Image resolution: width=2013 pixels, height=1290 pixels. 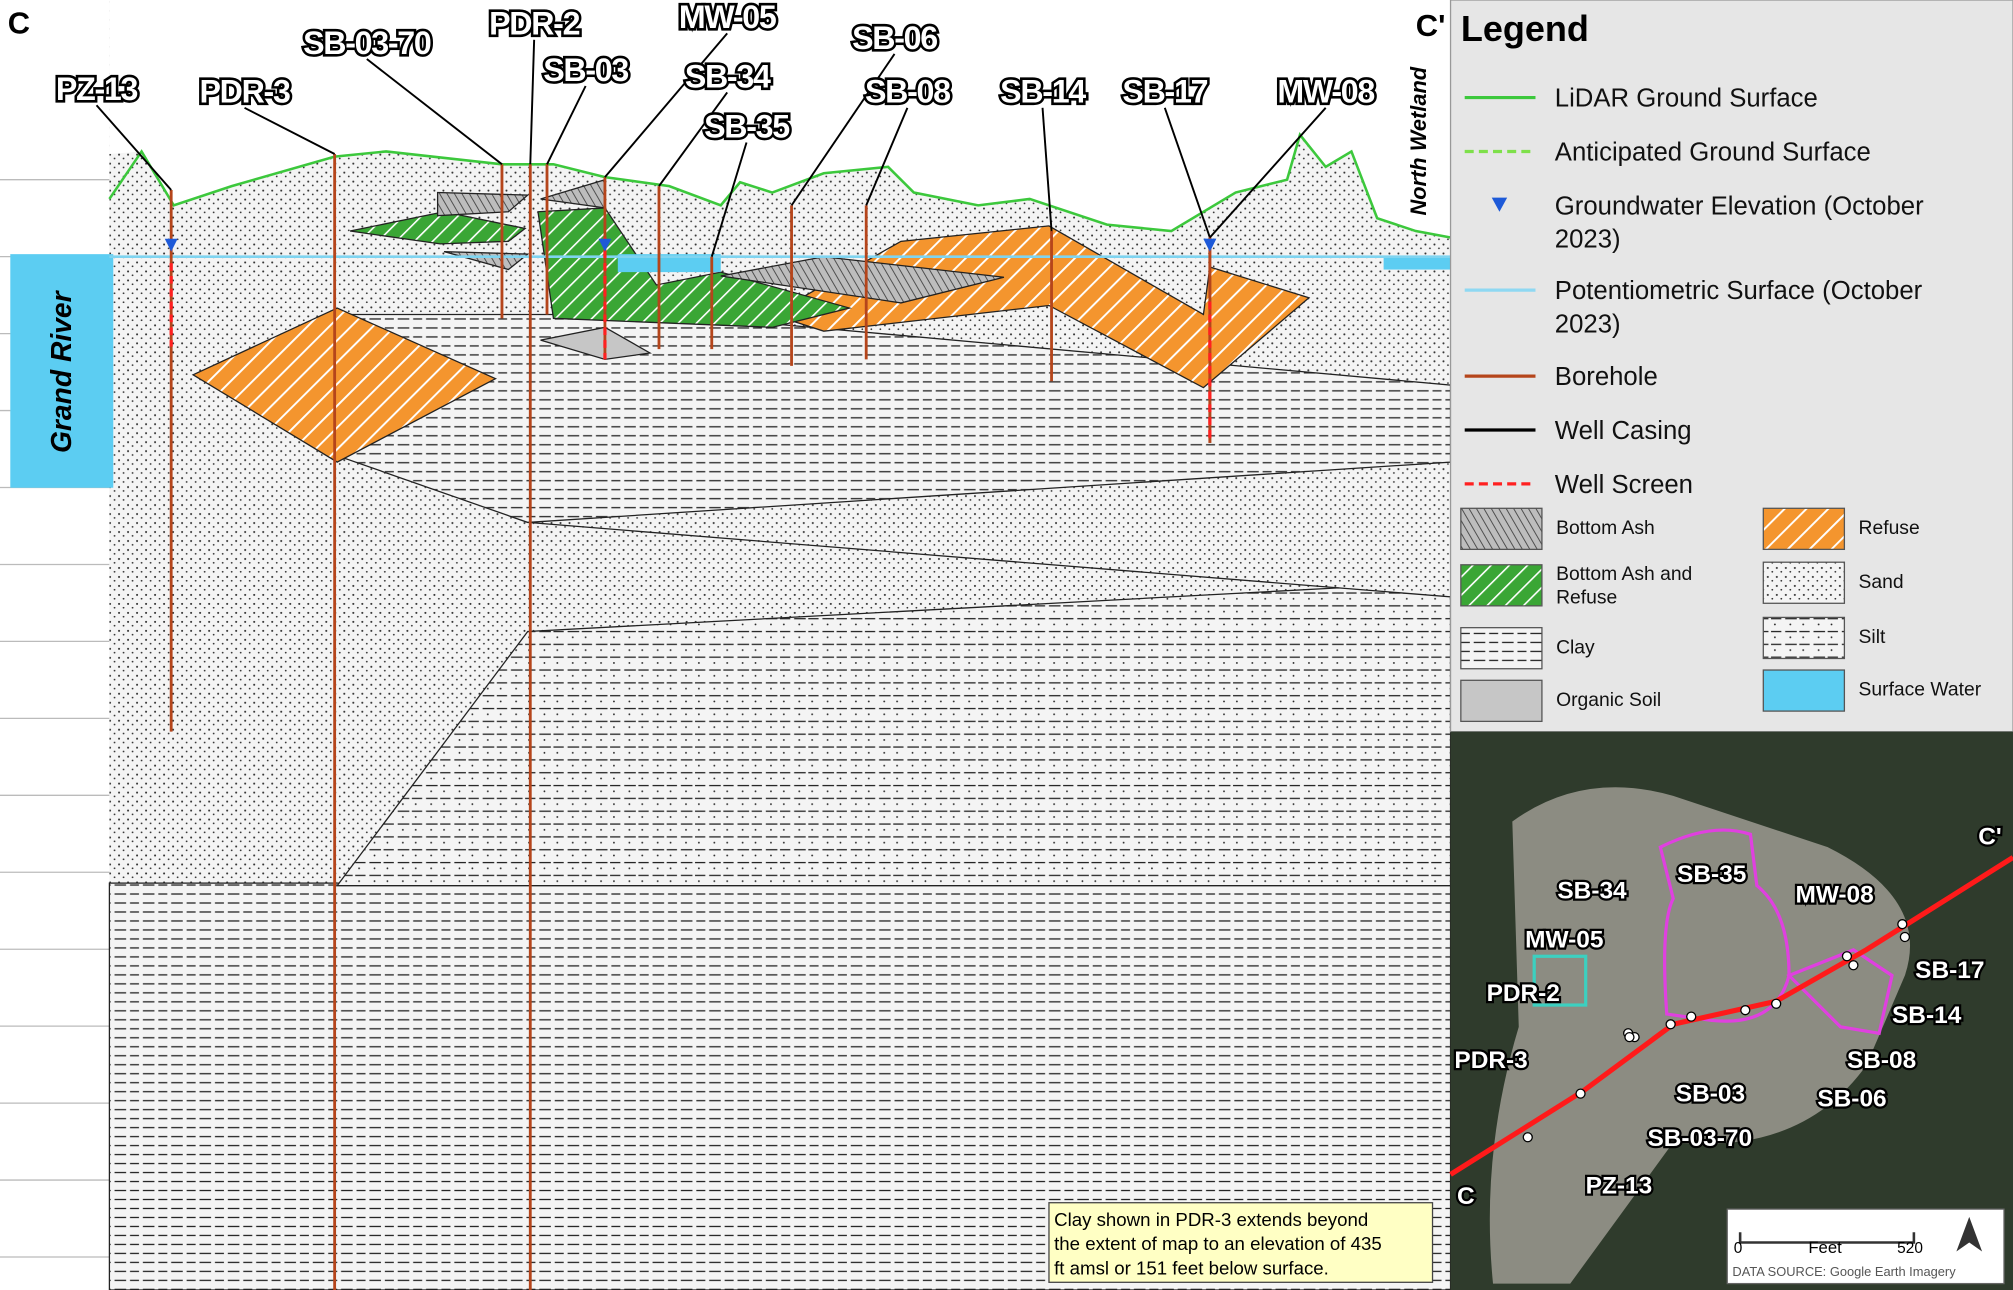 What do you see at coordinates (1739, 206) in the screenshot?
I see `legend-label: Groundwater Elevation (October` at bounding box center [1739, 206].